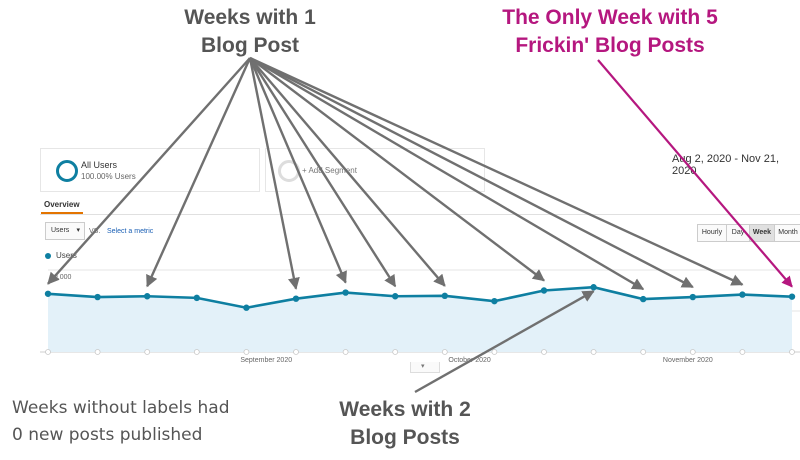 Image resolution: width=800 pixels, height=460 pixels. I want to click on x-tick-label: November 2020, so click(688, 360).